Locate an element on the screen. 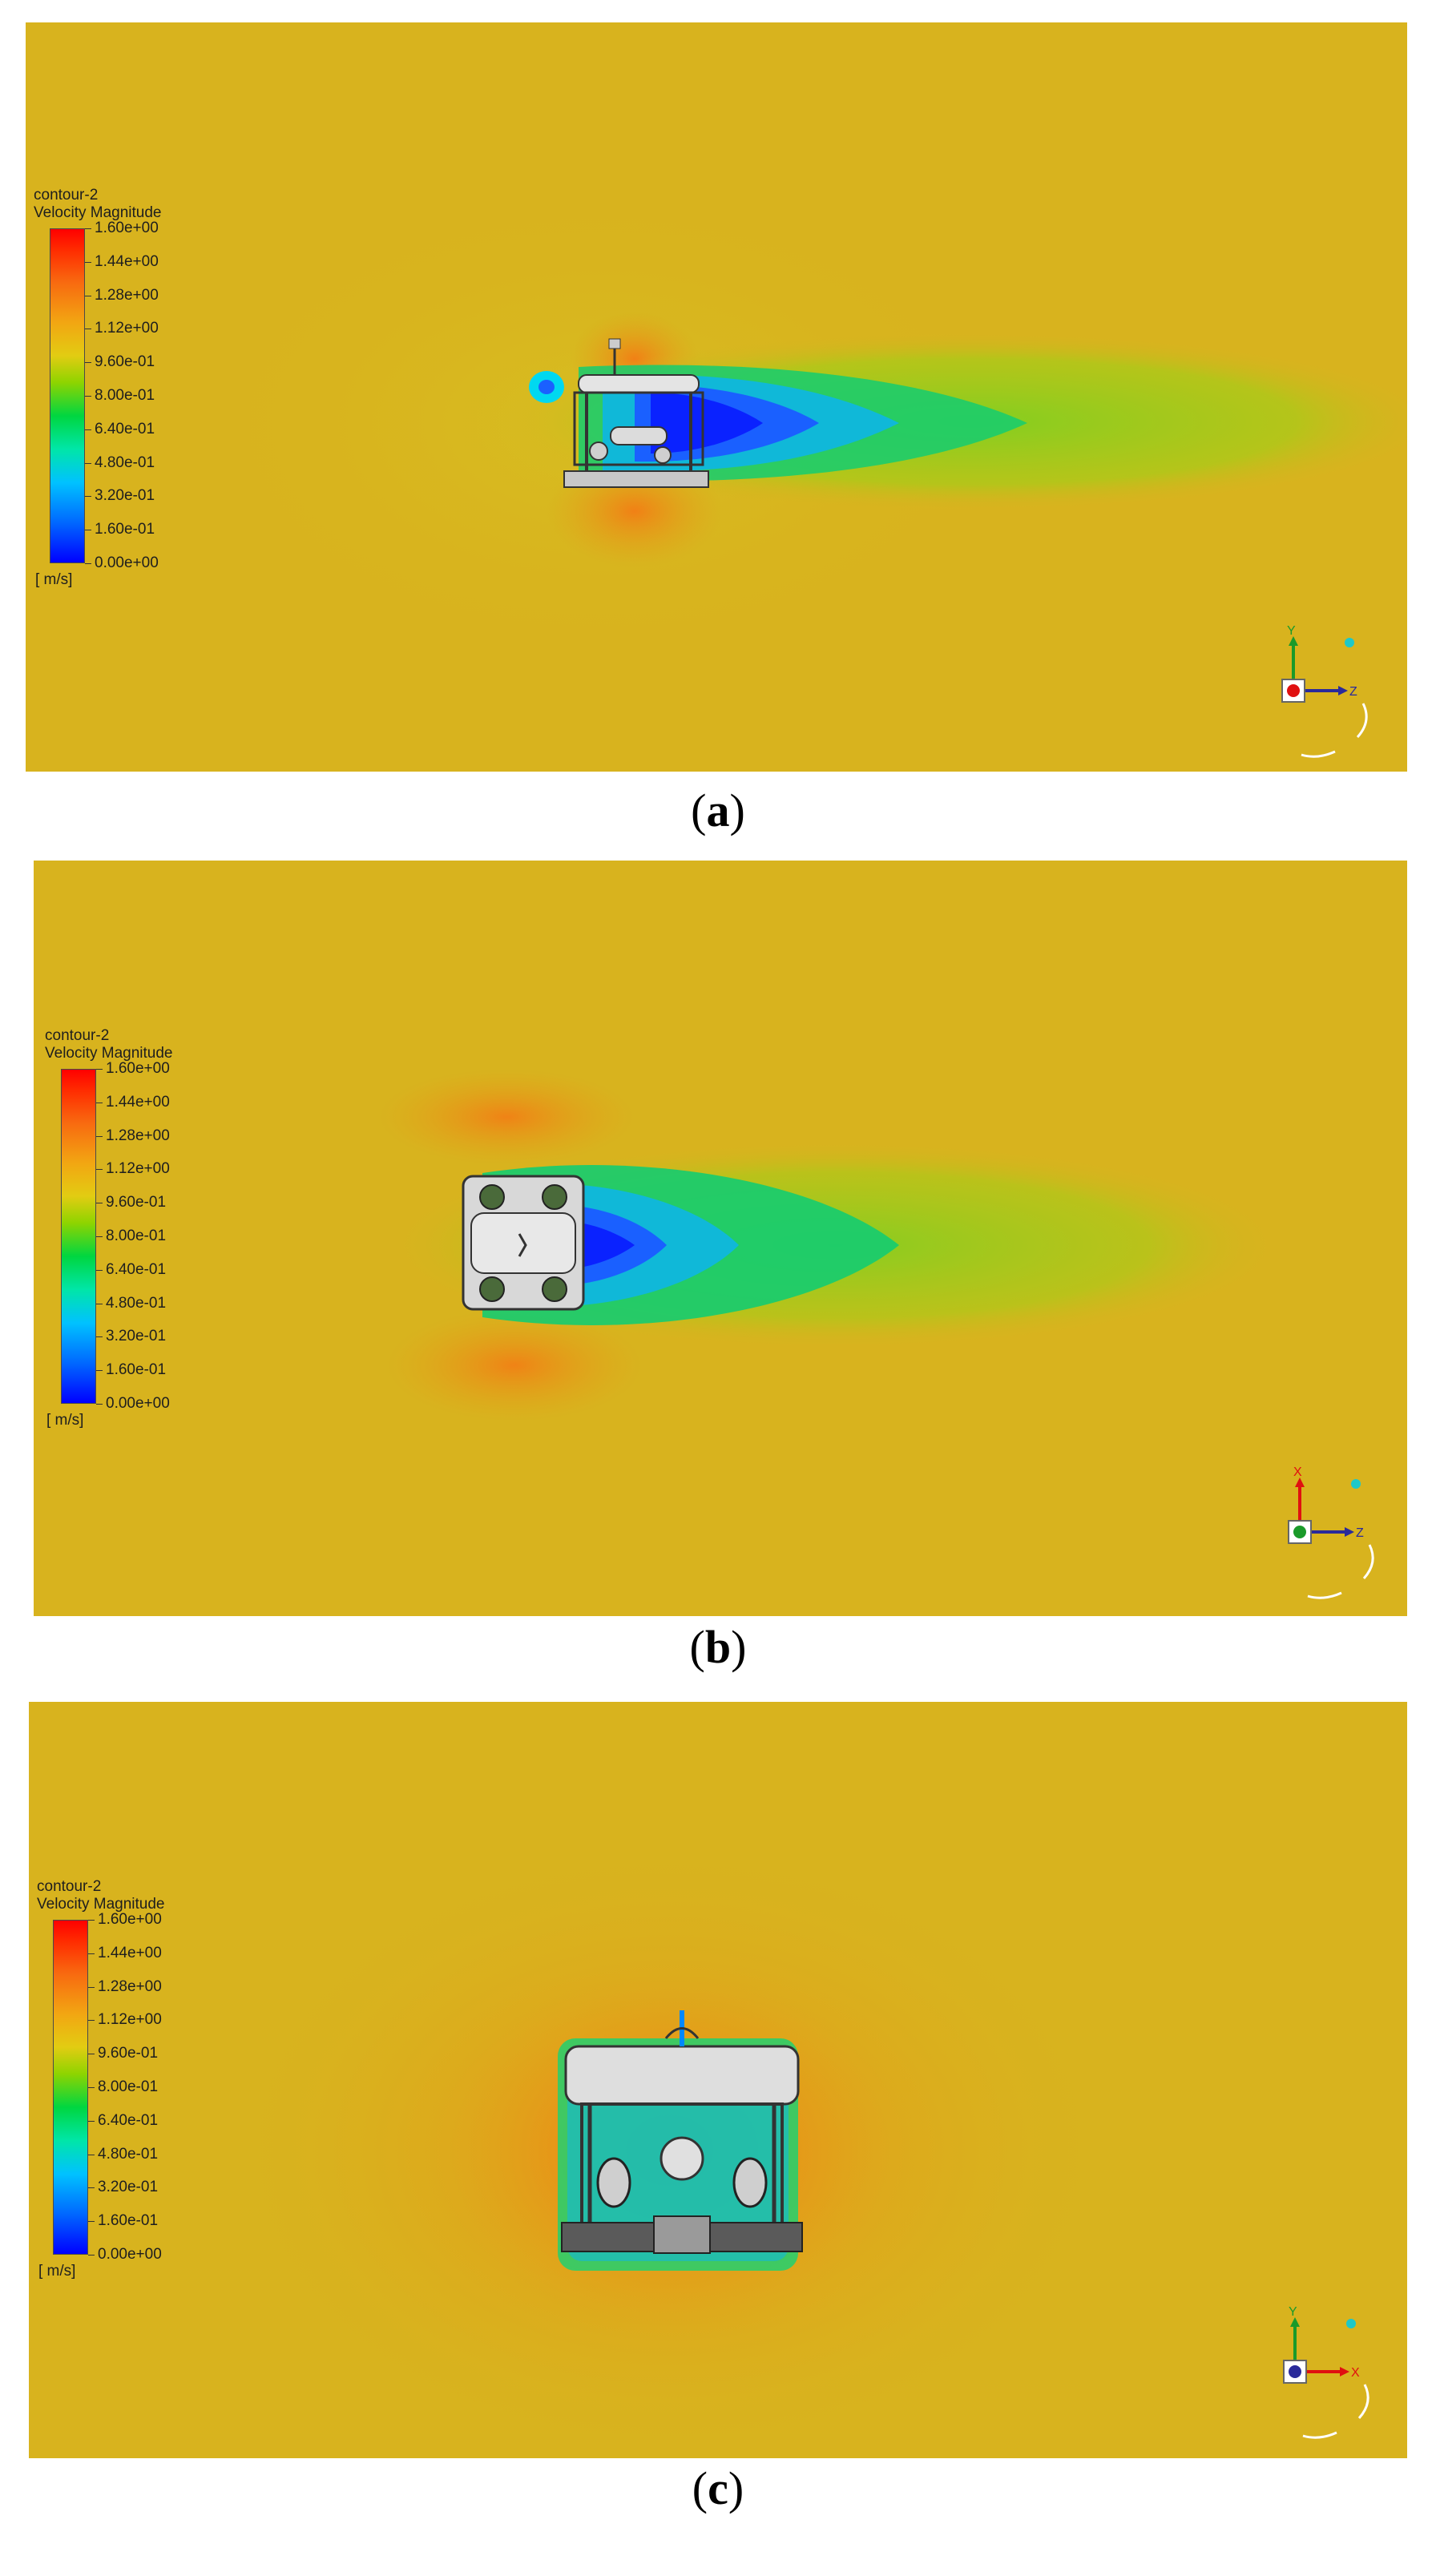 This screenshot has height=2576, width=1436. caption-a: (a) is located at coordinates (718, 810).